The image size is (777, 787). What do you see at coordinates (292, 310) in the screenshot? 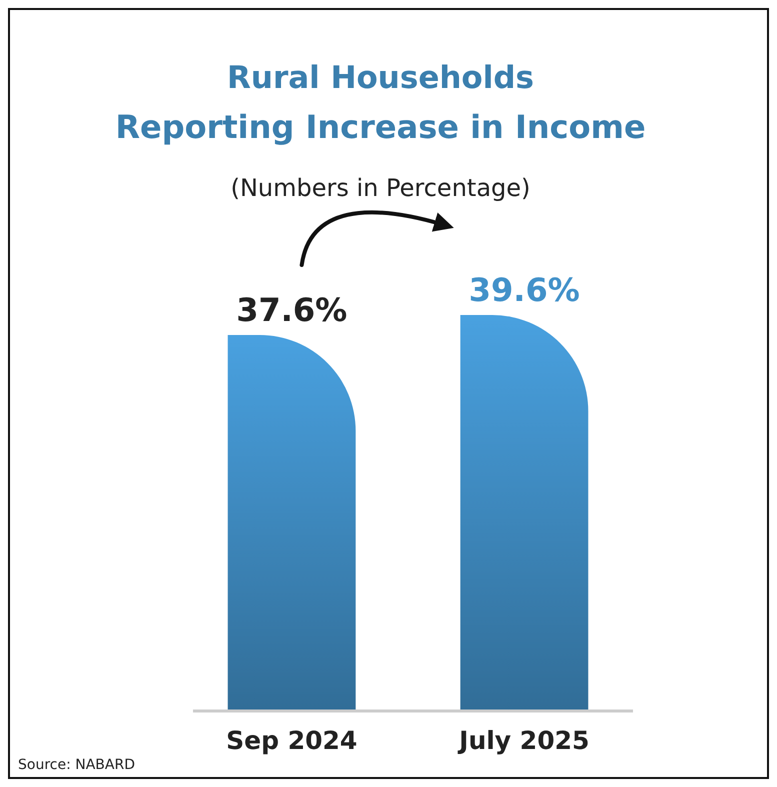
I see `data-label: 37.6%` at bounding box center [292, 310].